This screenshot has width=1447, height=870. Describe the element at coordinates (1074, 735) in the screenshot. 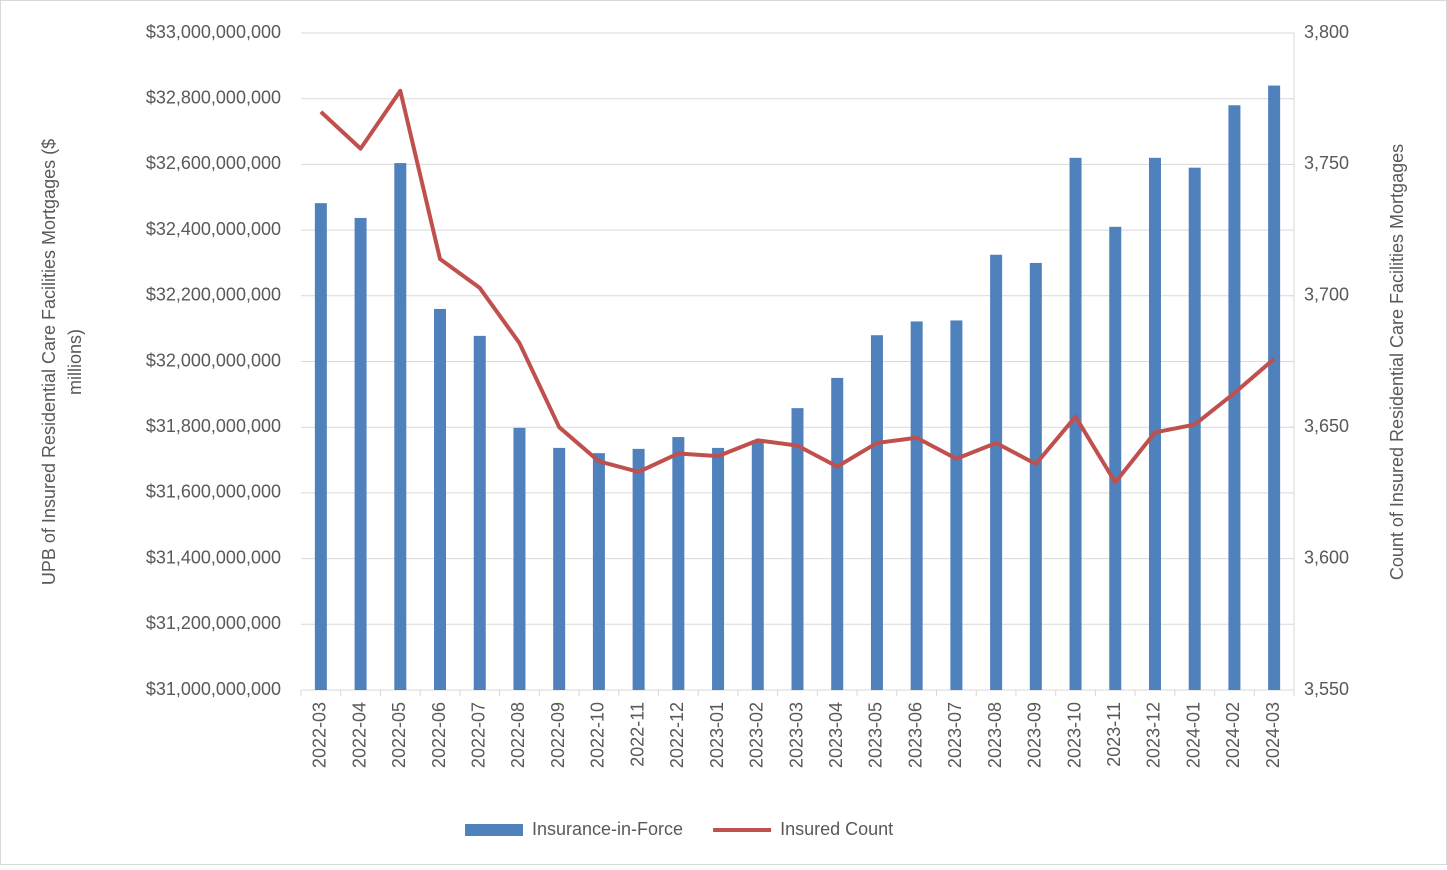

I see `x-tick-label: 2023-10` at that location.